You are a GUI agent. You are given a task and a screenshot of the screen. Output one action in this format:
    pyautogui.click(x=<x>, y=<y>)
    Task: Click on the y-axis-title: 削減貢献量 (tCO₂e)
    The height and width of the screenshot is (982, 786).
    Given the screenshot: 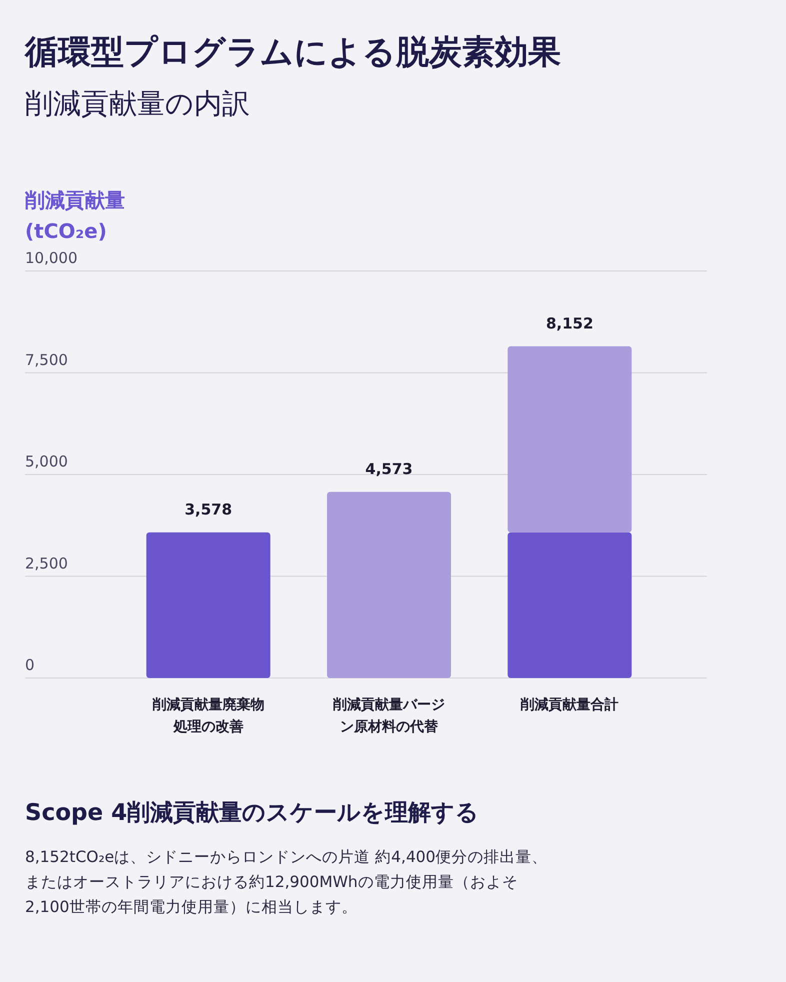 What is the action you would take?
    pyautogui.click(x=74, y=215)
    